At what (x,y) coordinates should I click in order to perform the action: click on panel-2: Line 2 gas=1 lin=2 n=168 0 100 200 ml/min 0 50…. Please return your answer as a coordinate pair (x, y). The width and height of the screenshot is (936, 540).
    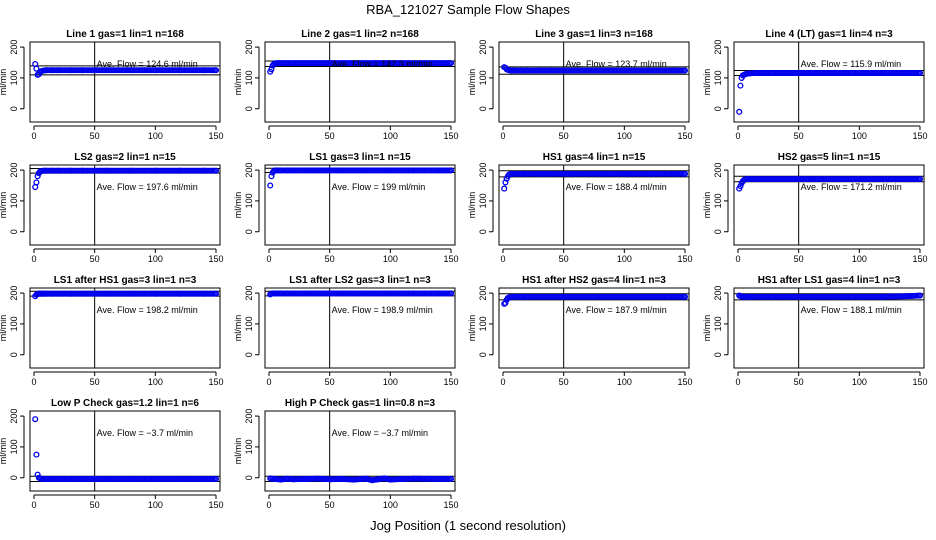
    Looking at the image, I should click on (346, 85).